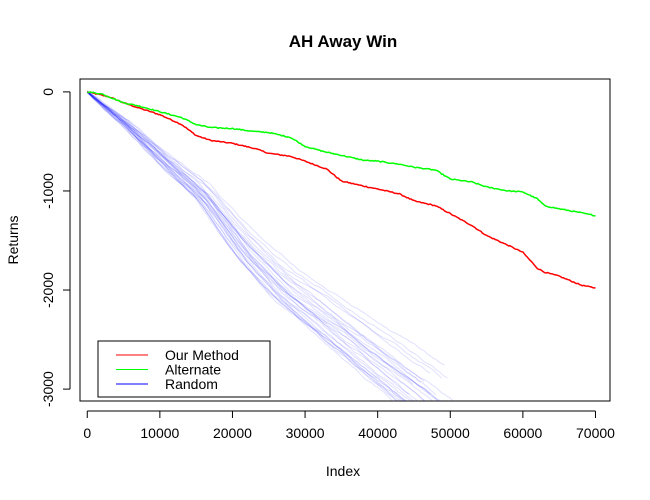 This screenshot has height=500, width=650. Describe the element at coordinates (13, 239) in the screenshot. I see `y-axis-label: Returns` at that location.